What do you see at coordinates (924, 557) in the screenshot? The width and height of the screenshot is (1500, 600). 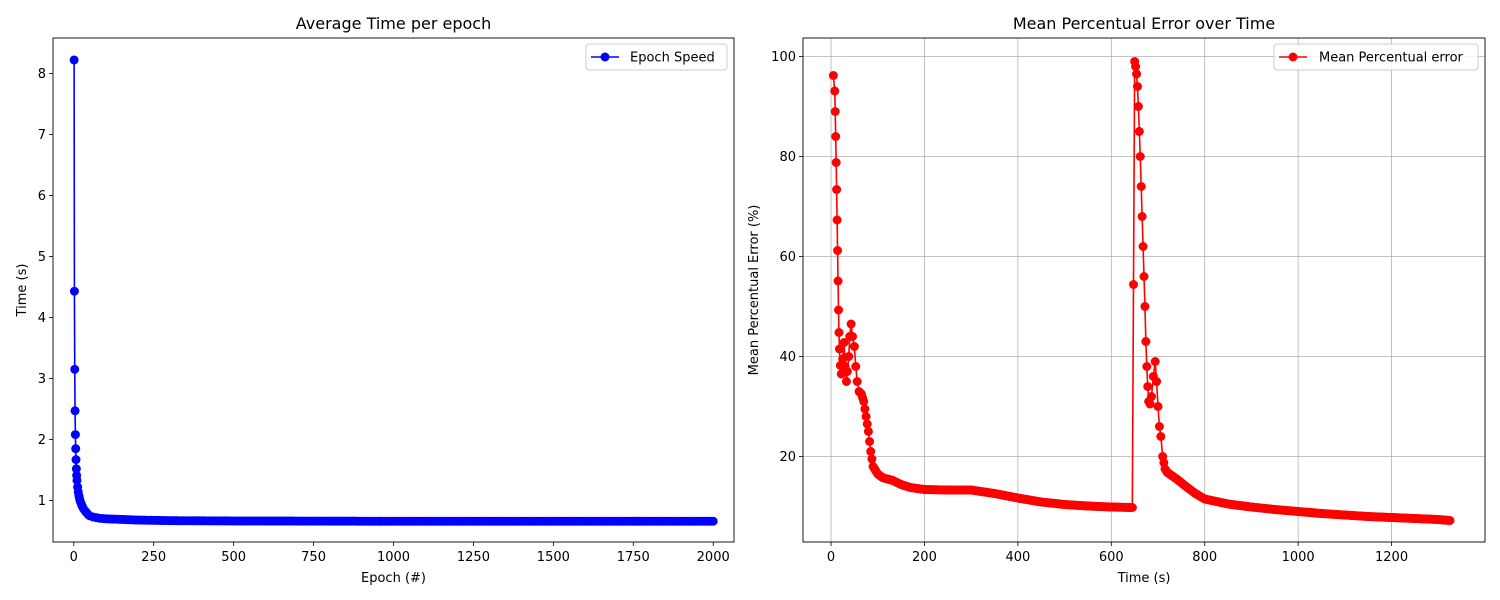 I see `x-tick-label: 200` at bounding box center [924, 557].